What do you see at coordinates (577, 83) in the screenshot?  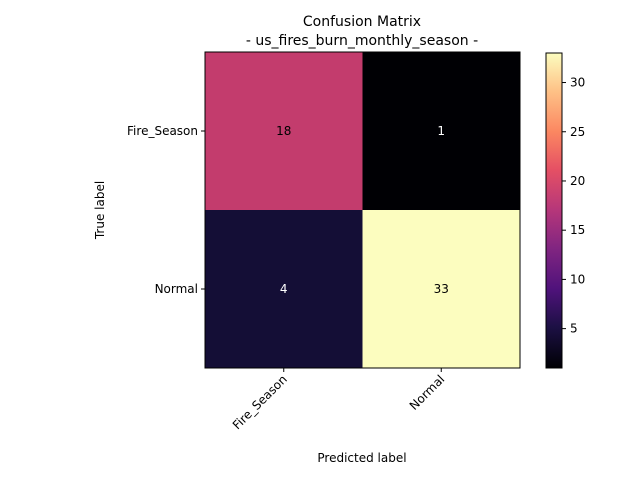 I see `colorbar-tick-label: 30` at bounding box center [577, 83].